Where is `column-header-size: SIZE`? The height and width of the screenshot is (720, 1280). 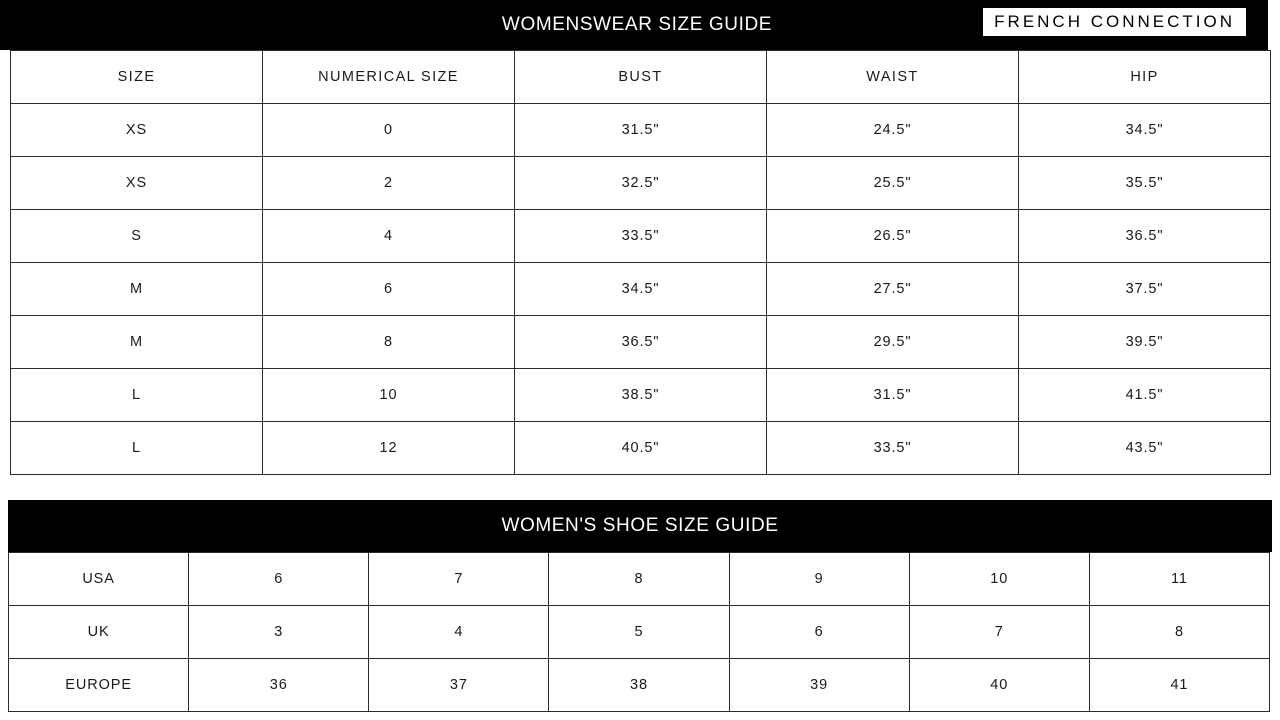 column-header-size: SIZE is located at coordinates (136, 77).